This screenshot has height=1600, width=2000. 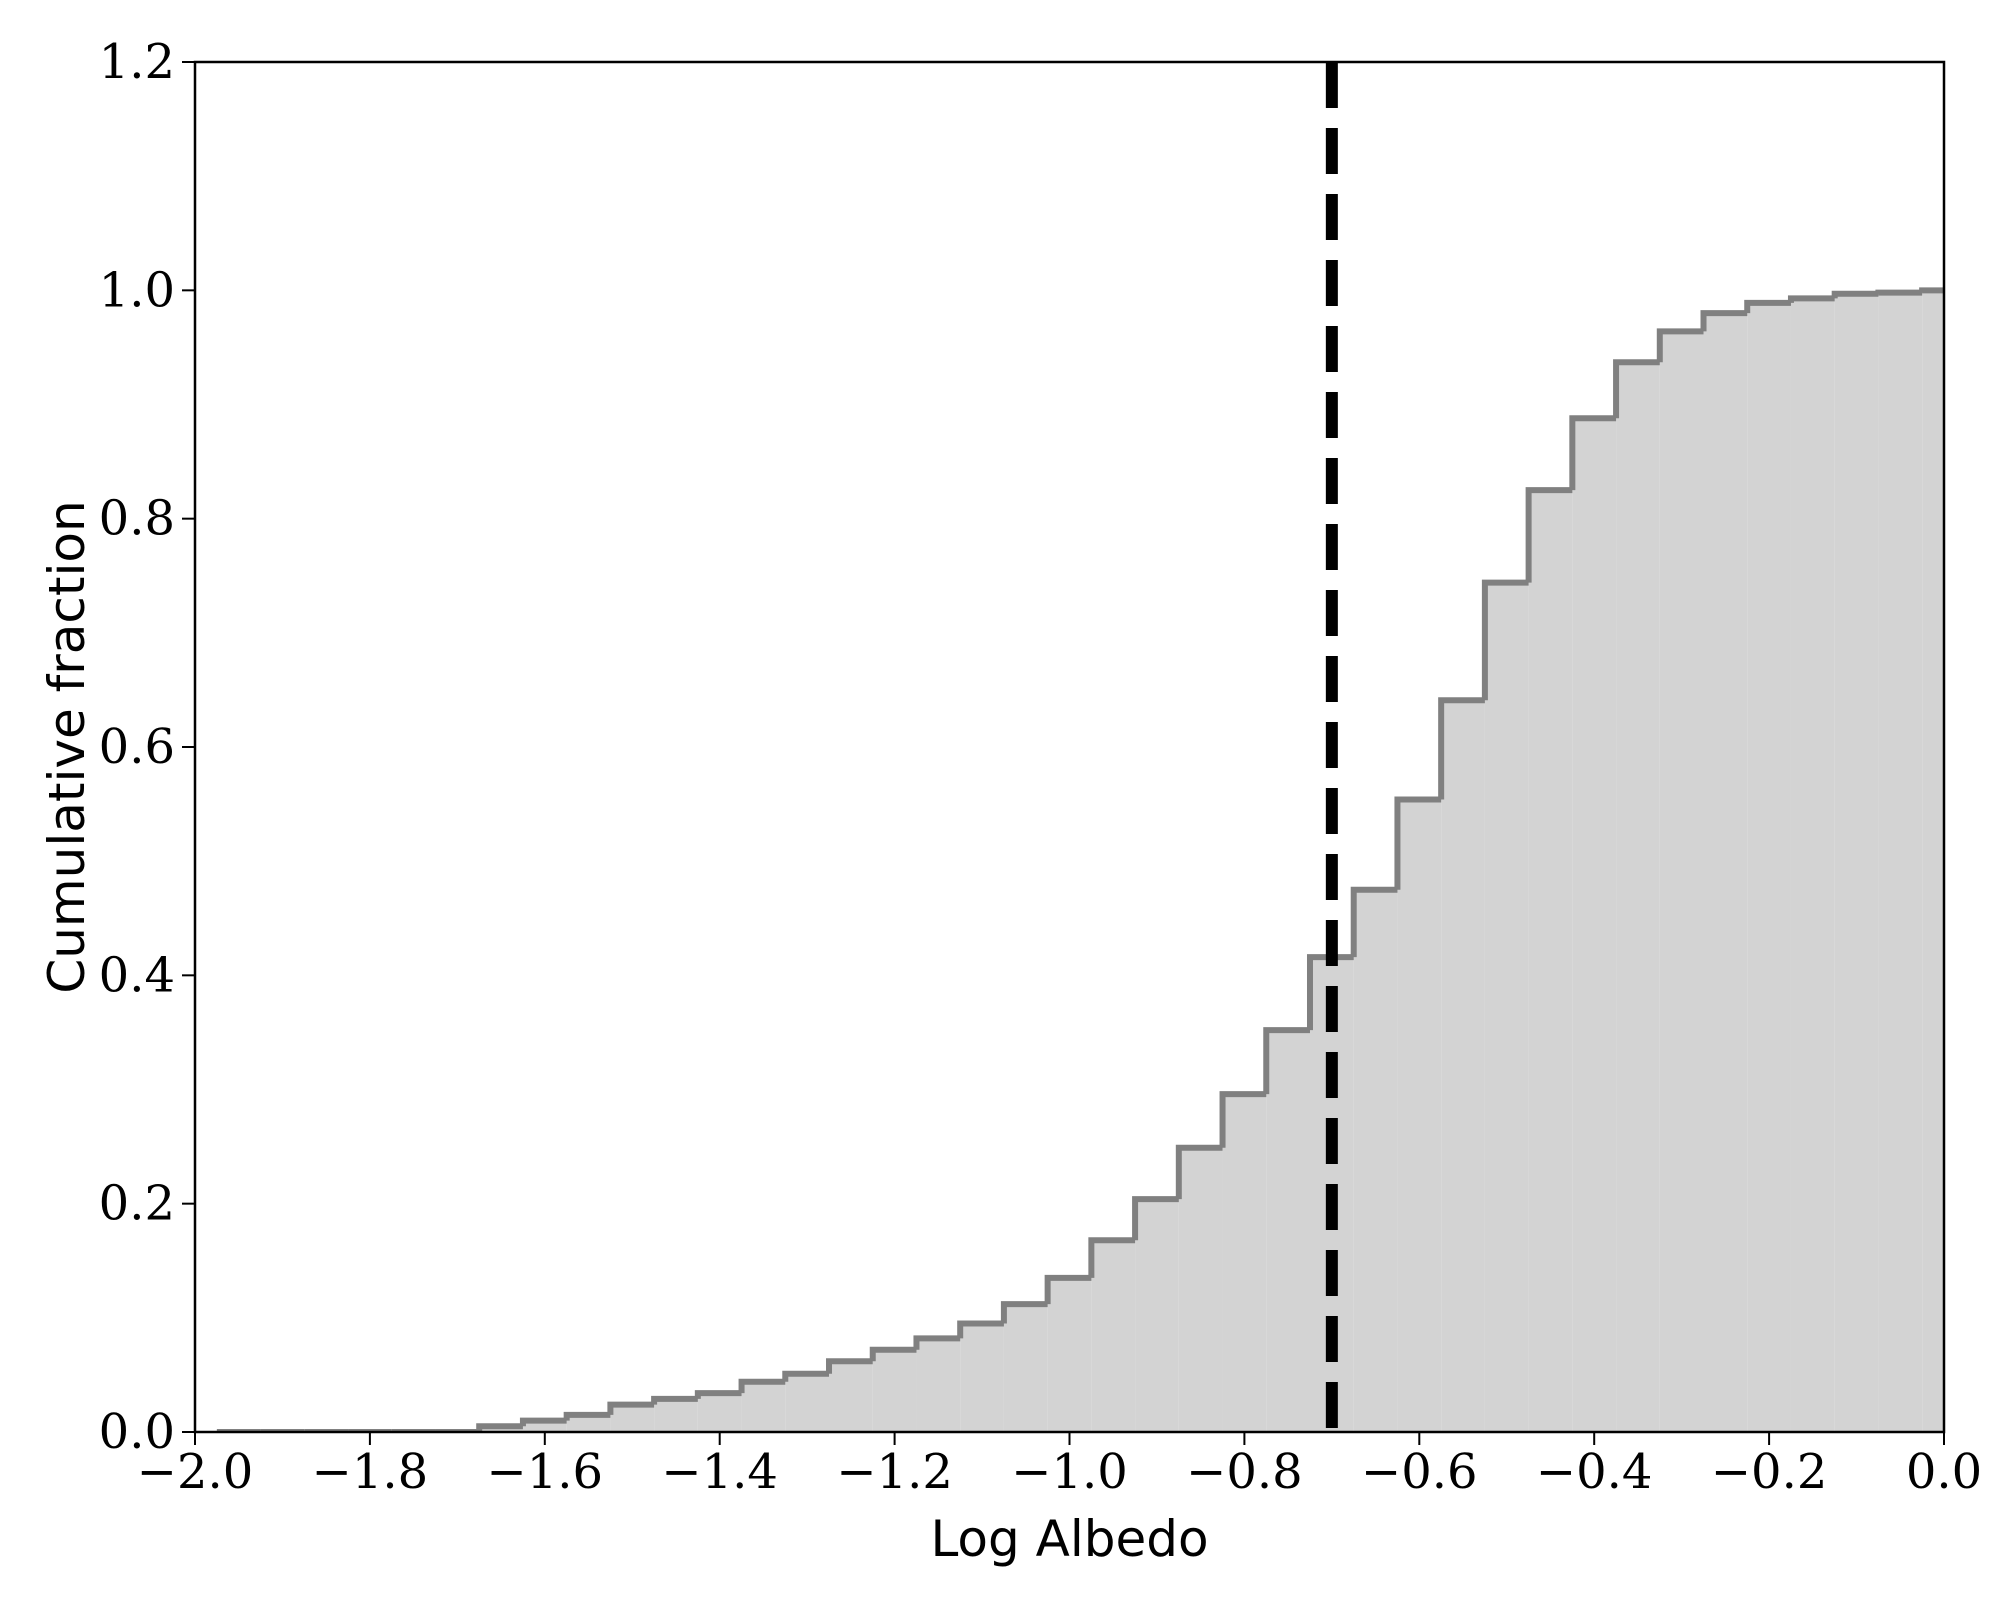 What do you see at coordinates (137, 1432) in the screenshot?
I see `y-tick-label: 0.0` at bounding box center [137, 1432].